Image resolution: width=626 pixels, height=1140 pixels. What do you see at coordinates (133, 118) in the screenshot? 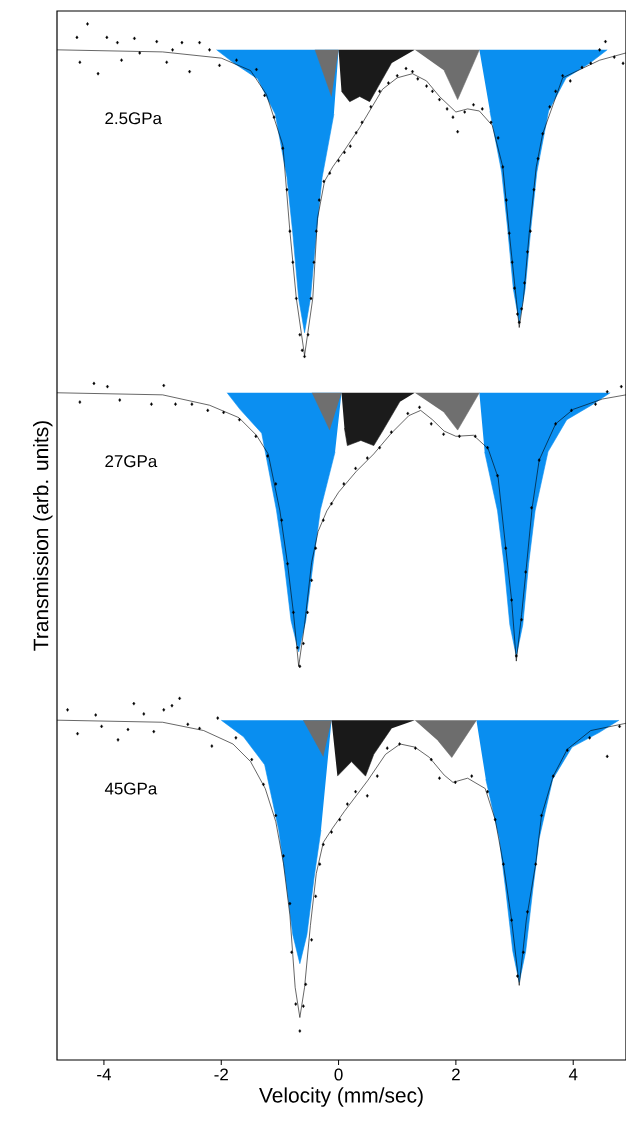
I see `annotation: 2.5GPa` at bounding box center [133, 118].